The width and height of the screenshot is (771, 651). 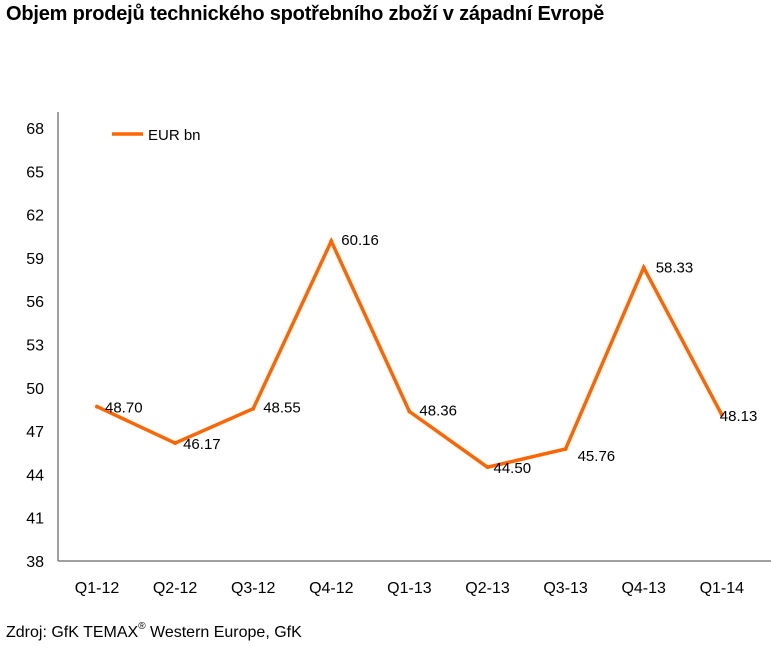 I want to click on y-tick-label: 53, so click(x=35, y=346).